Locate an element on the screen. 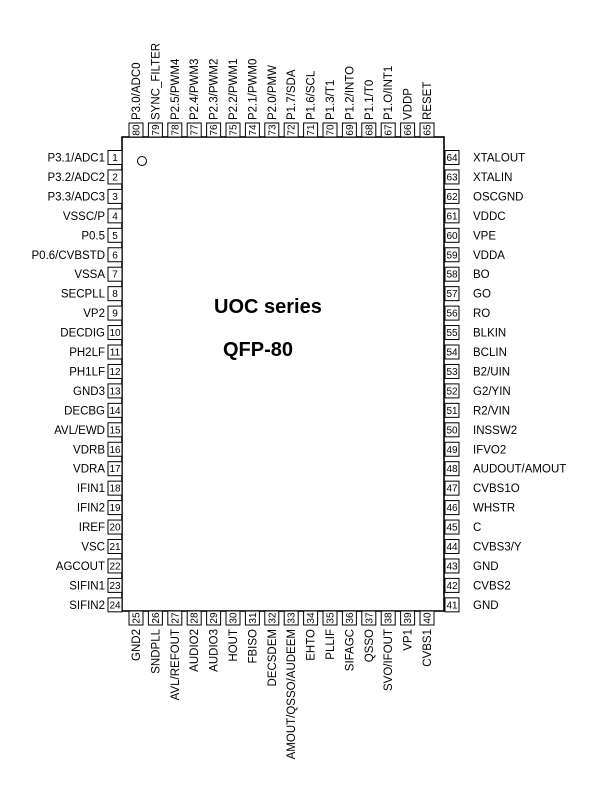  pin-label: G2/YIN is located at coordinates (492, 392).